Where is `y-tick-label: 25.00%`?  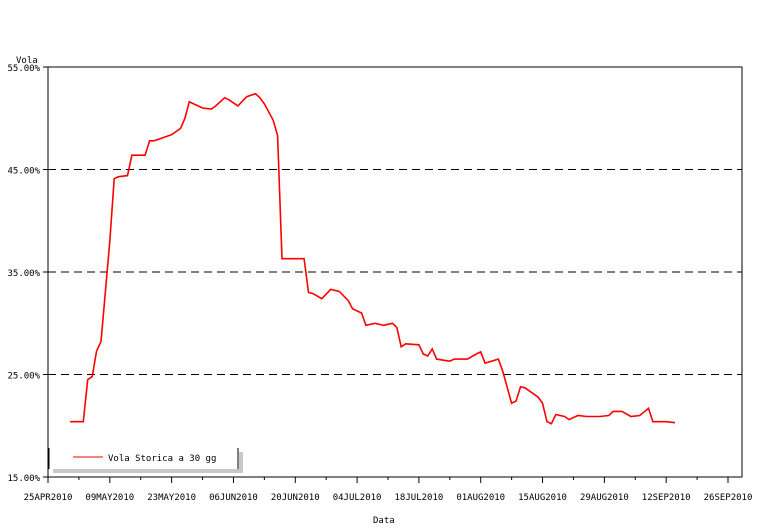
y-tick-label: 25.00% is located at coordinates (23, 377).